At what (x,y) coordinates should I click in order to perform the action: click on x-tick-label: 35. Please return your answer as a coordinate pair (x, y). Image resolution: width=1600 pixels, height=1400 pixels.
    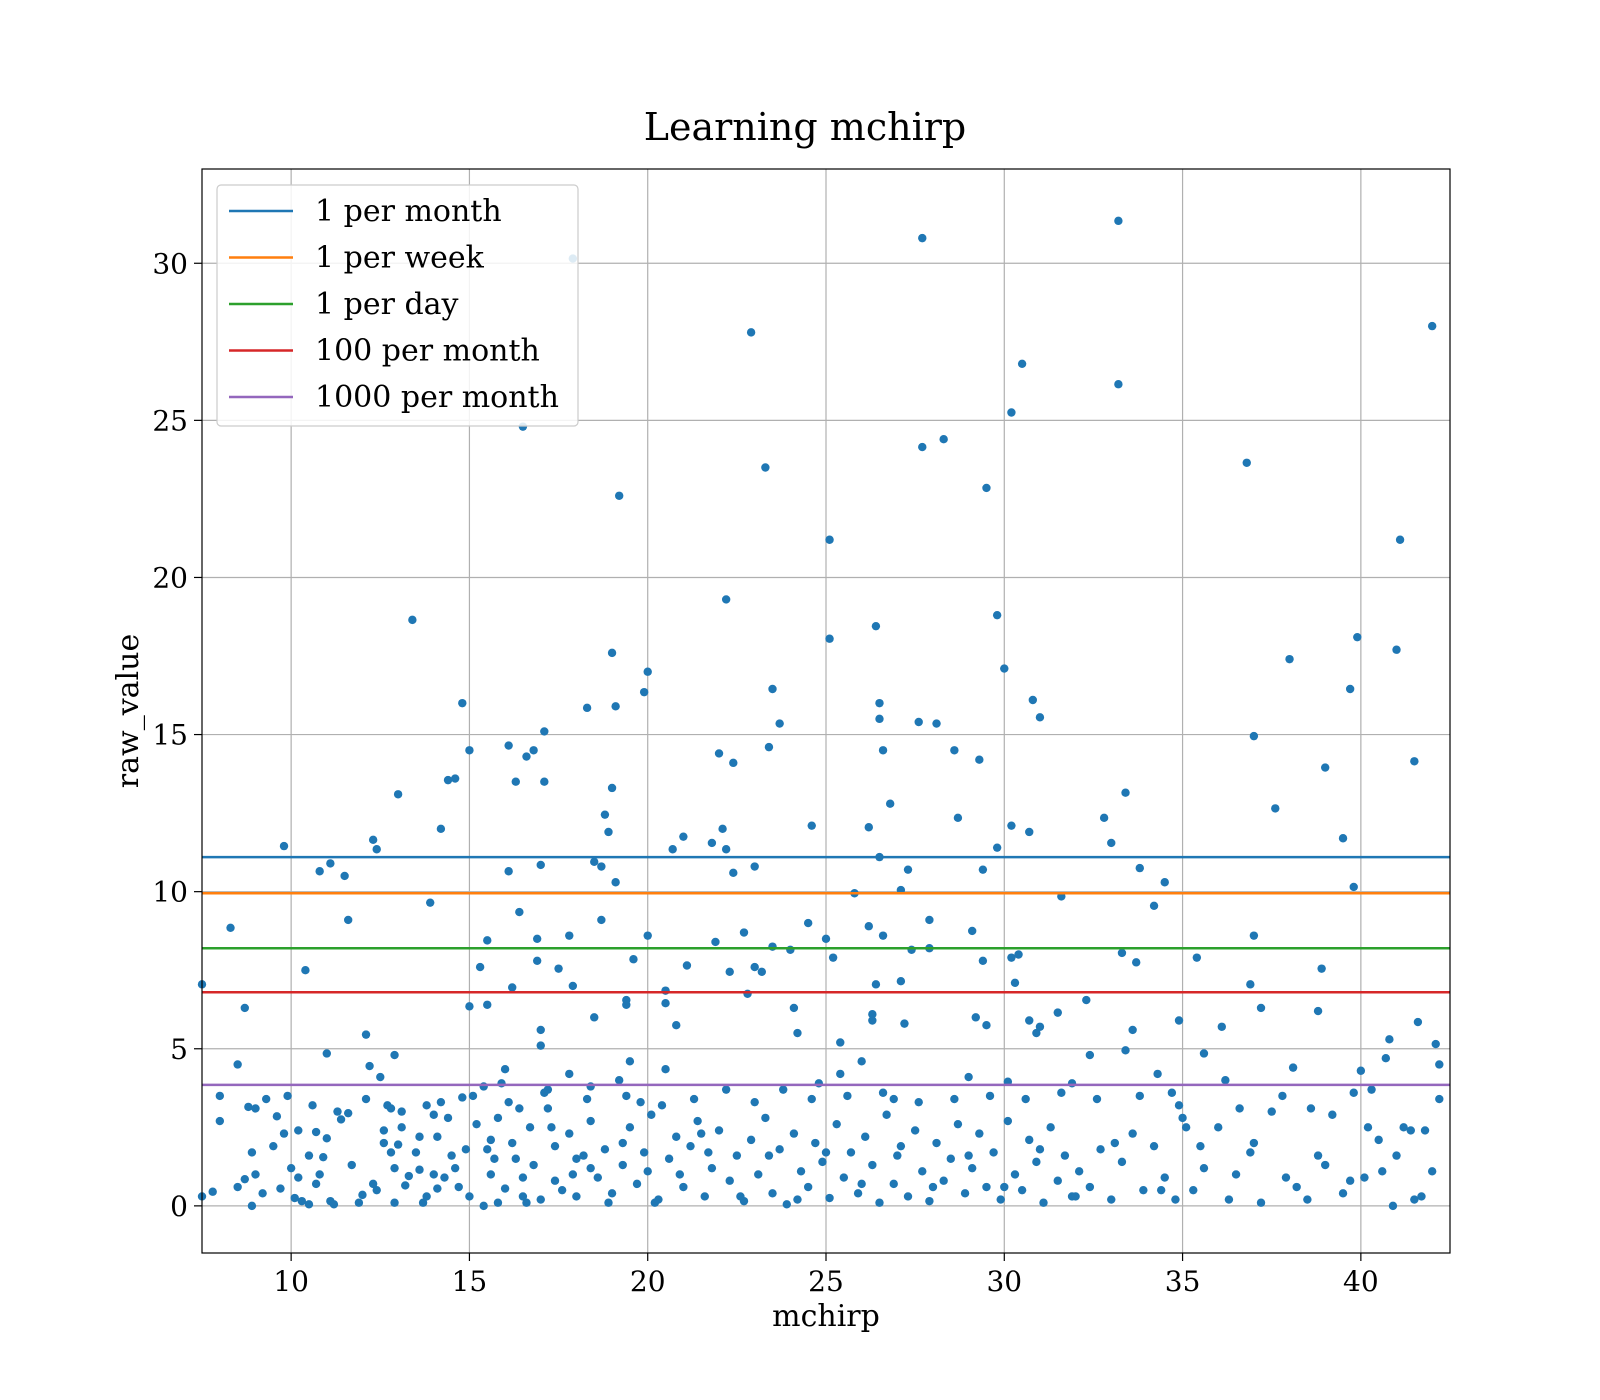
    Looking at the image, I should click on (1183, 1281).